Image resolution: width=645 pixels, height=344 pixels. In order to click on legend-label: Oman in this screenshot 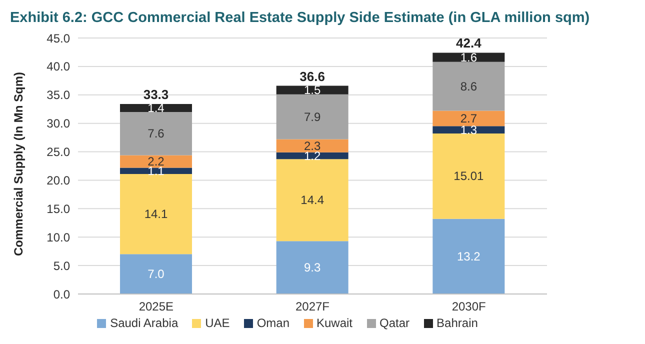, I will do `click(273, 323)`.